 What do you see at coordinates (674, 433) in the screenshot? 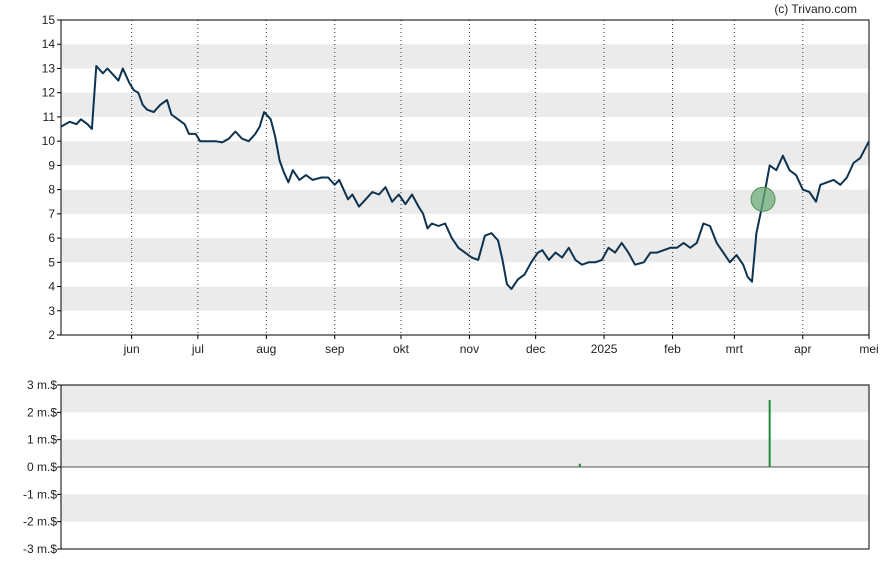
I see `volume-bars-group` at bounding box center [674, 433].